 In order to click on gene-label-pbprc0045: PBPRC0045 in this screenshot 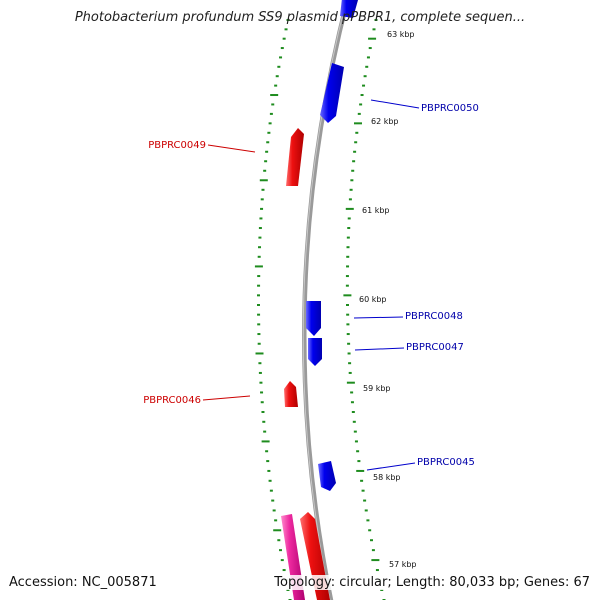, I will do `click(446, 462)`.